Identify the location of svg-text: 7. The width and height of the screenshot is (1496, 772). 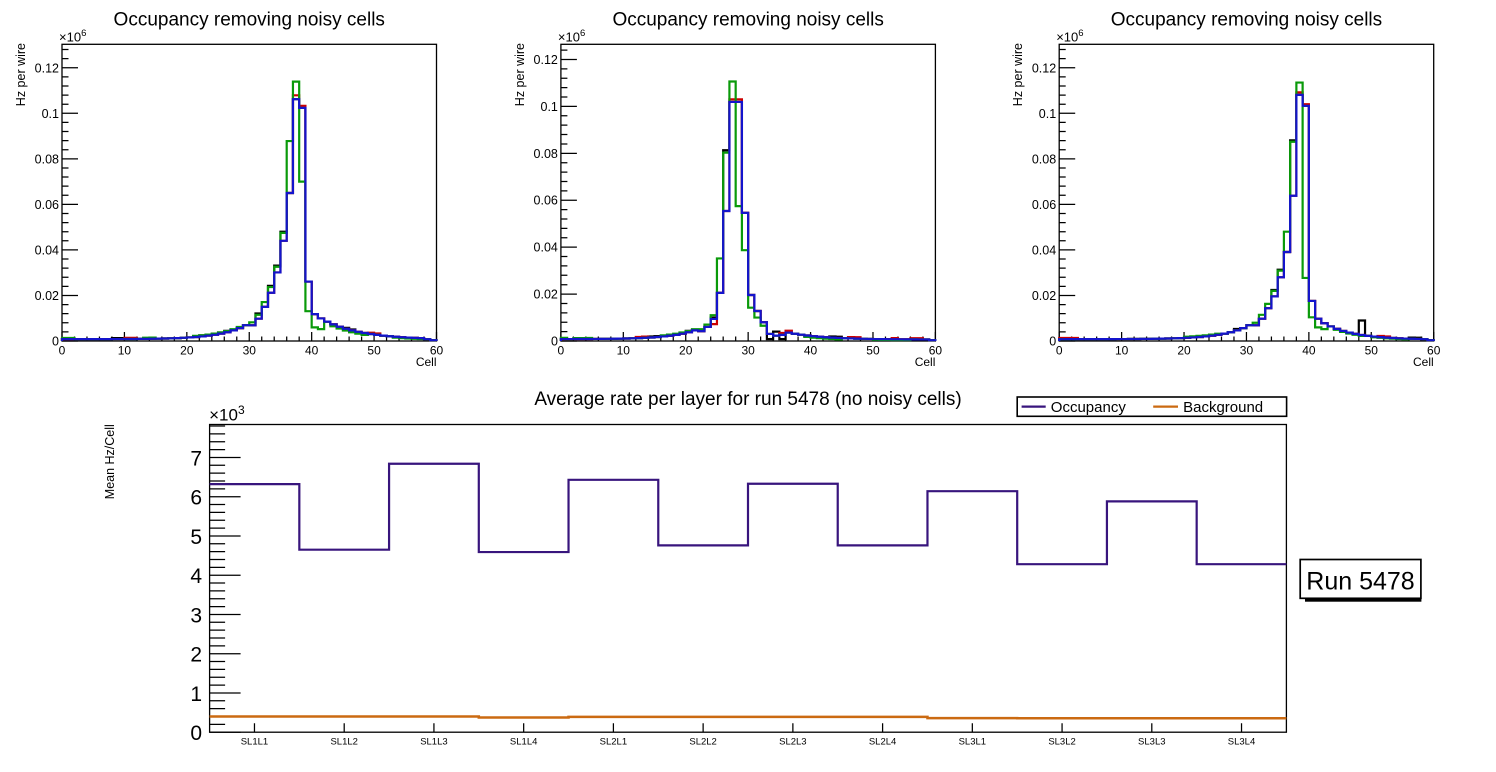
(196, 458).